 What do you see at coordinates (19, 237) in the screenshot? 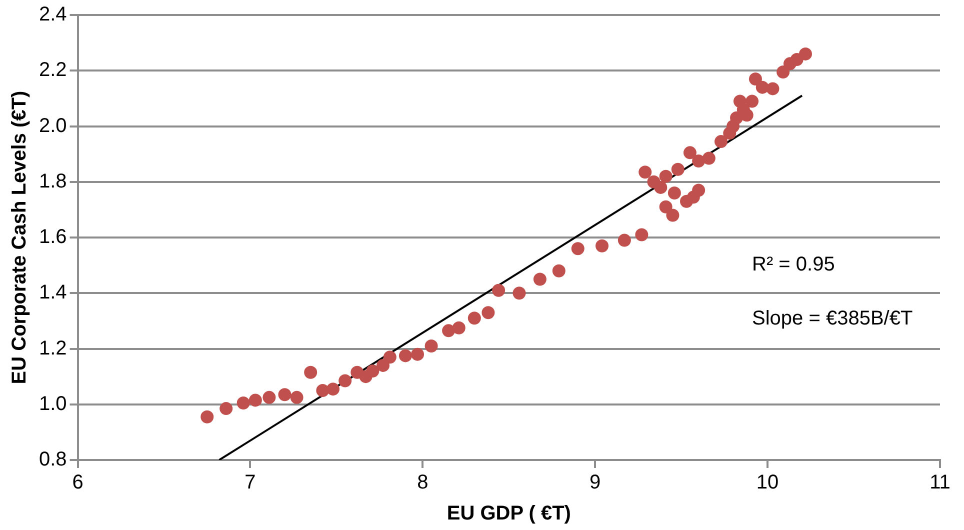
I see `y-axis-title: EU Corporate Cash Levels (€T)` at bounding box center [19, 237].